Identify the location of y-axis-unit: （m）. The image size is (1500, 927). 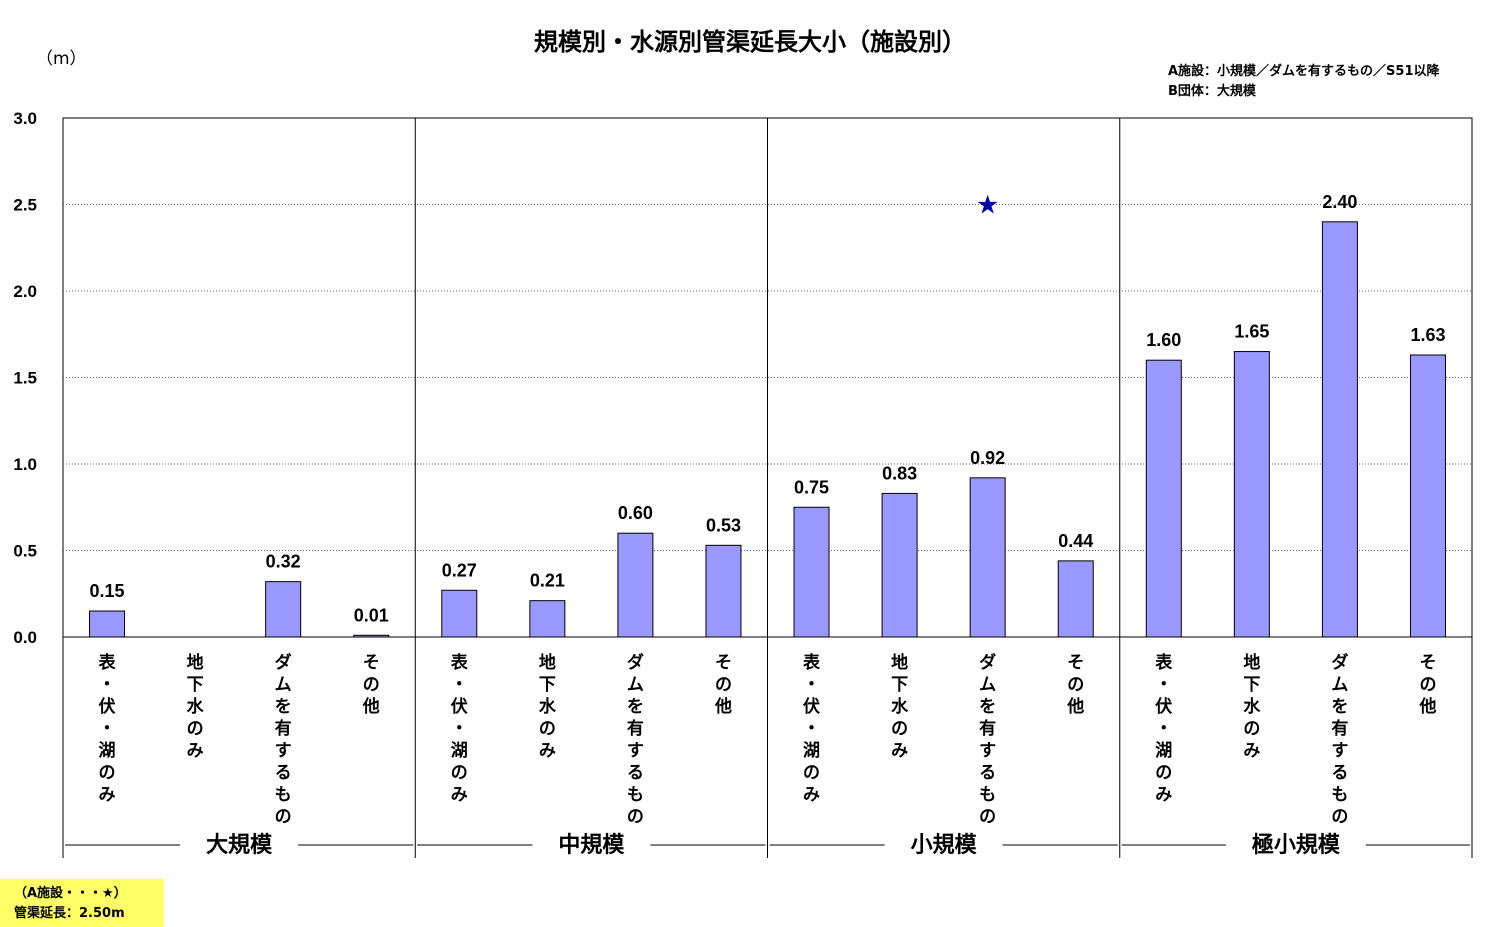
(61, 59).